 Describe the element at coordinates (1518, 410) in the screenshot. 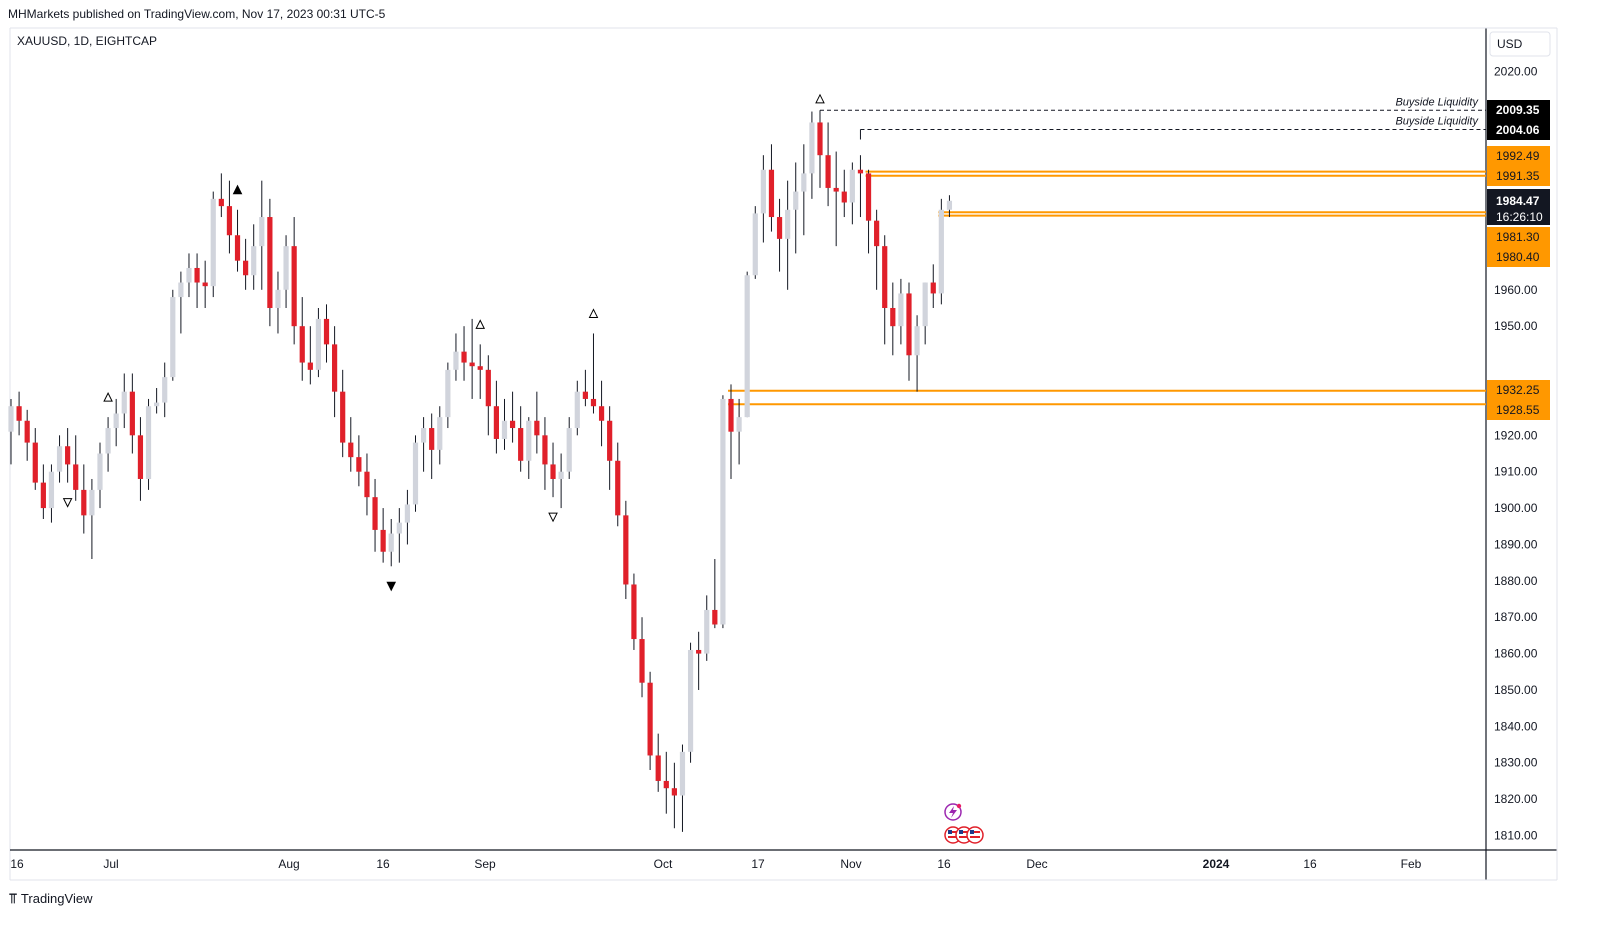

I see `price-label: 1928.55` at that location.